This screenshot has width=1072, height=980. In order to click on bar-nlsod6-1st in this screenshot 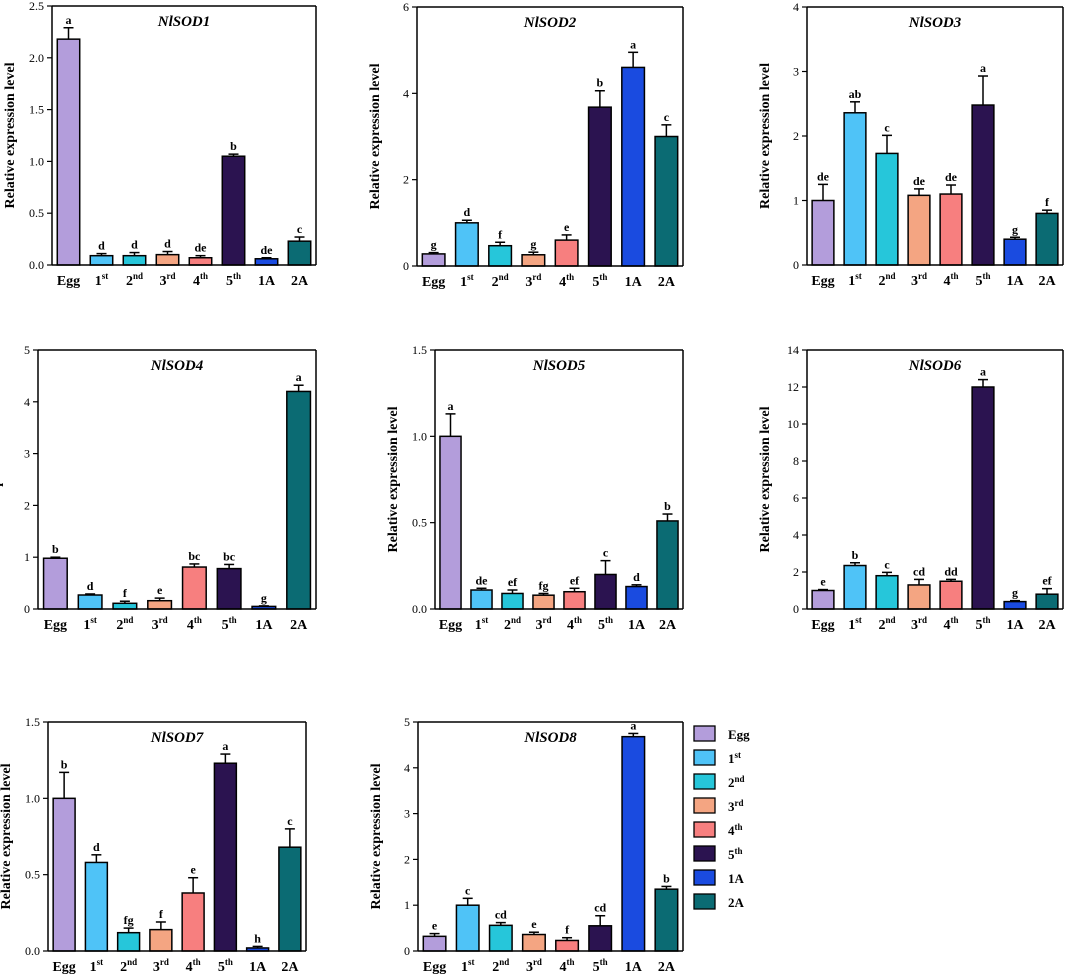, I will do `click(855, 587)`.